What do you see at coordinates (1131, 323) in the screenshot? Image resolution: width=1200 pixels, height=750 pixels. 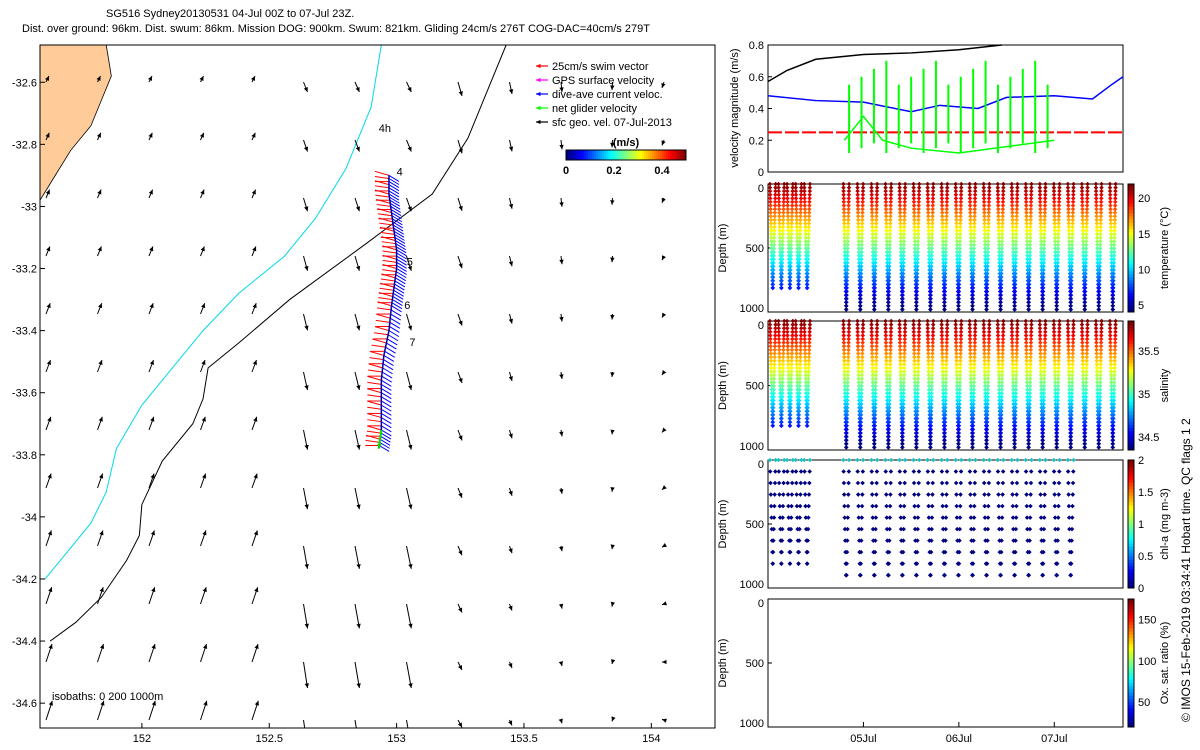 I see `salinity-colorbar-cell` at bounding box center [1131, 323].